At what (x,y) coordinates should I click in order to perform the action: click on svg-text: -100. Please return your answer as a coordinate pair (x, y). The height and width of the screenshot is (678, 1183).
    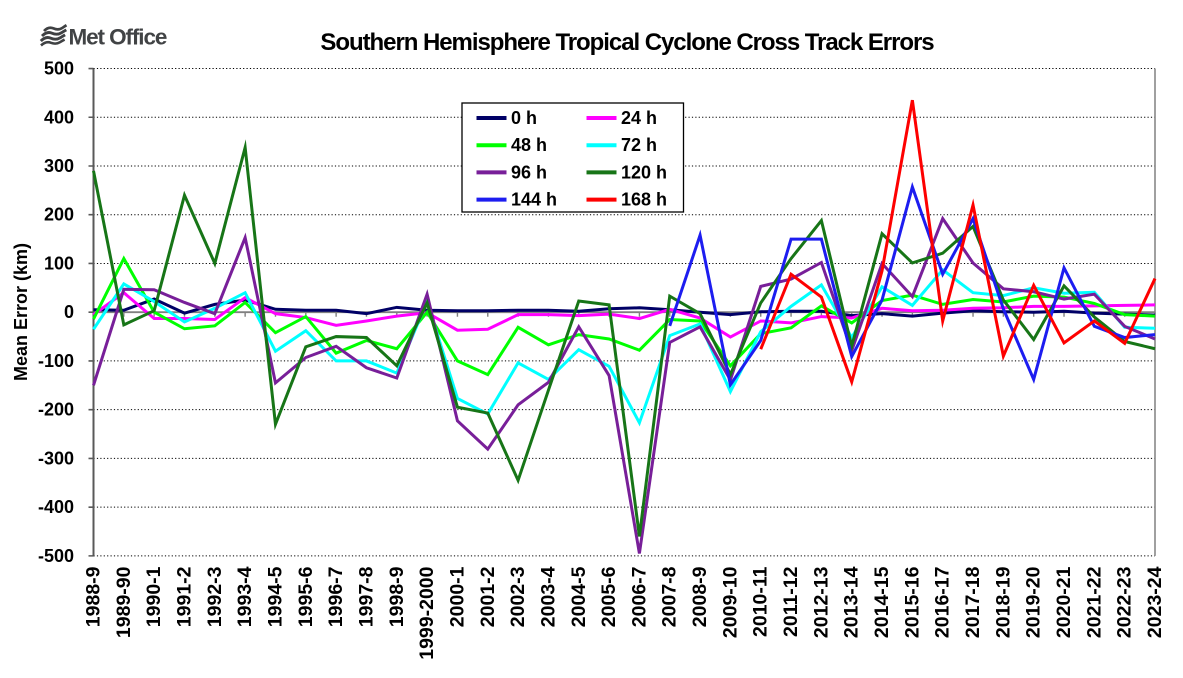
    Looking at the image, I should click on (56, 361).